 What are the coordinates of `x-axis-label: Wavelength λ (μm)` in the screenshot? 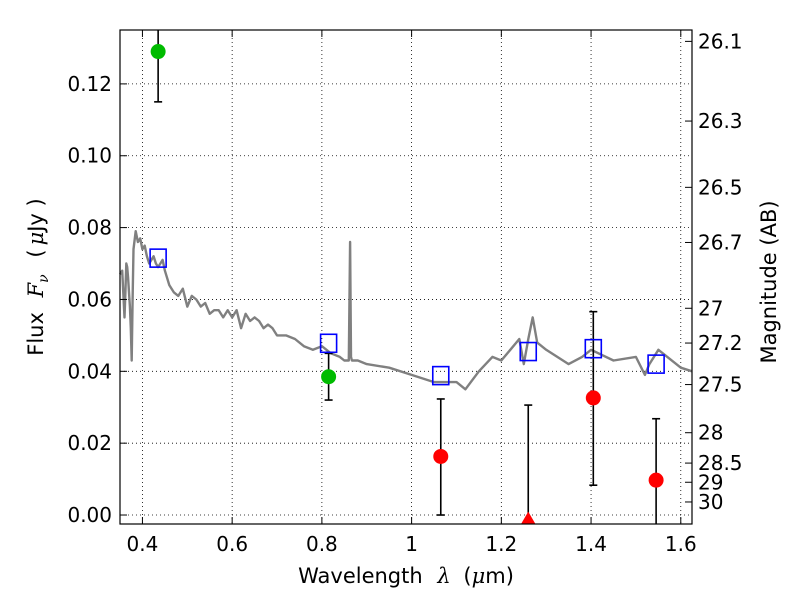 It's located at (406, 576).